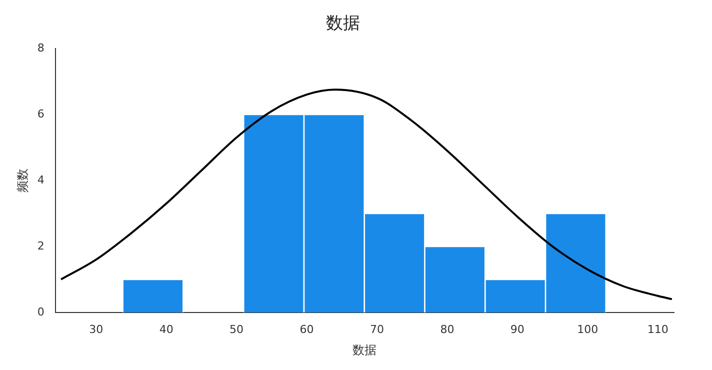 This screenshot has height=370, width=712. Describe the element at coordinates (657, 329) in the screenshot. I see `x-tick-label: 110` at that location.